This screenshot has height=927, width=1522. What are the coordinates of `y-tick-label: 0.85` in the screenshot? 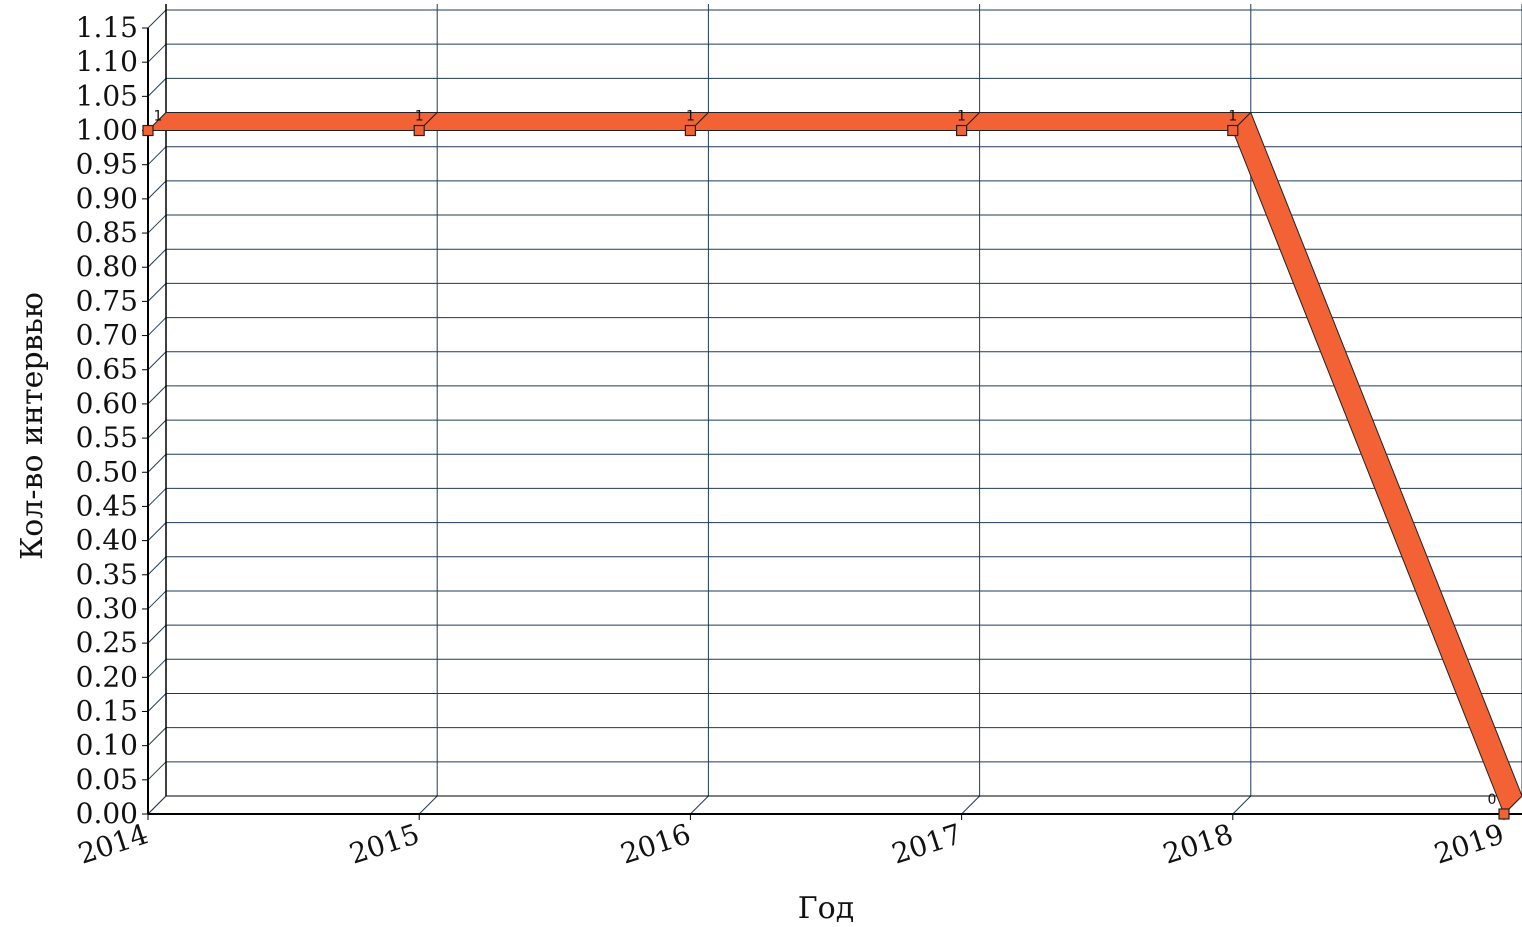 It's located at (107, 232).